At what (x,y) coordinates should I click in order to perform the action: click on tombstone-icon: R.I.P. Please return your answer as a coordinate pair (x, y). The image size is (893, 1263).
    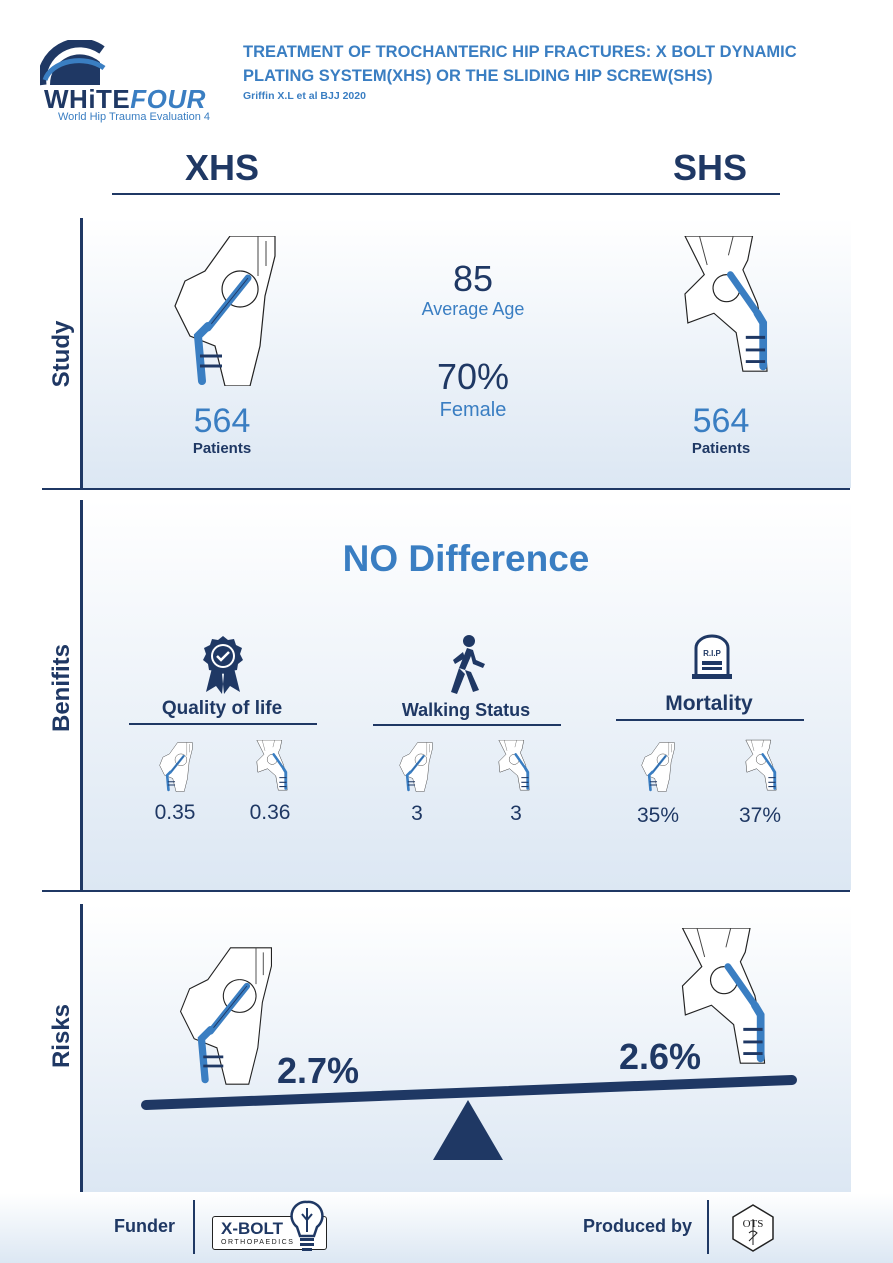
    Looking at the image, I should click on (712, 656).